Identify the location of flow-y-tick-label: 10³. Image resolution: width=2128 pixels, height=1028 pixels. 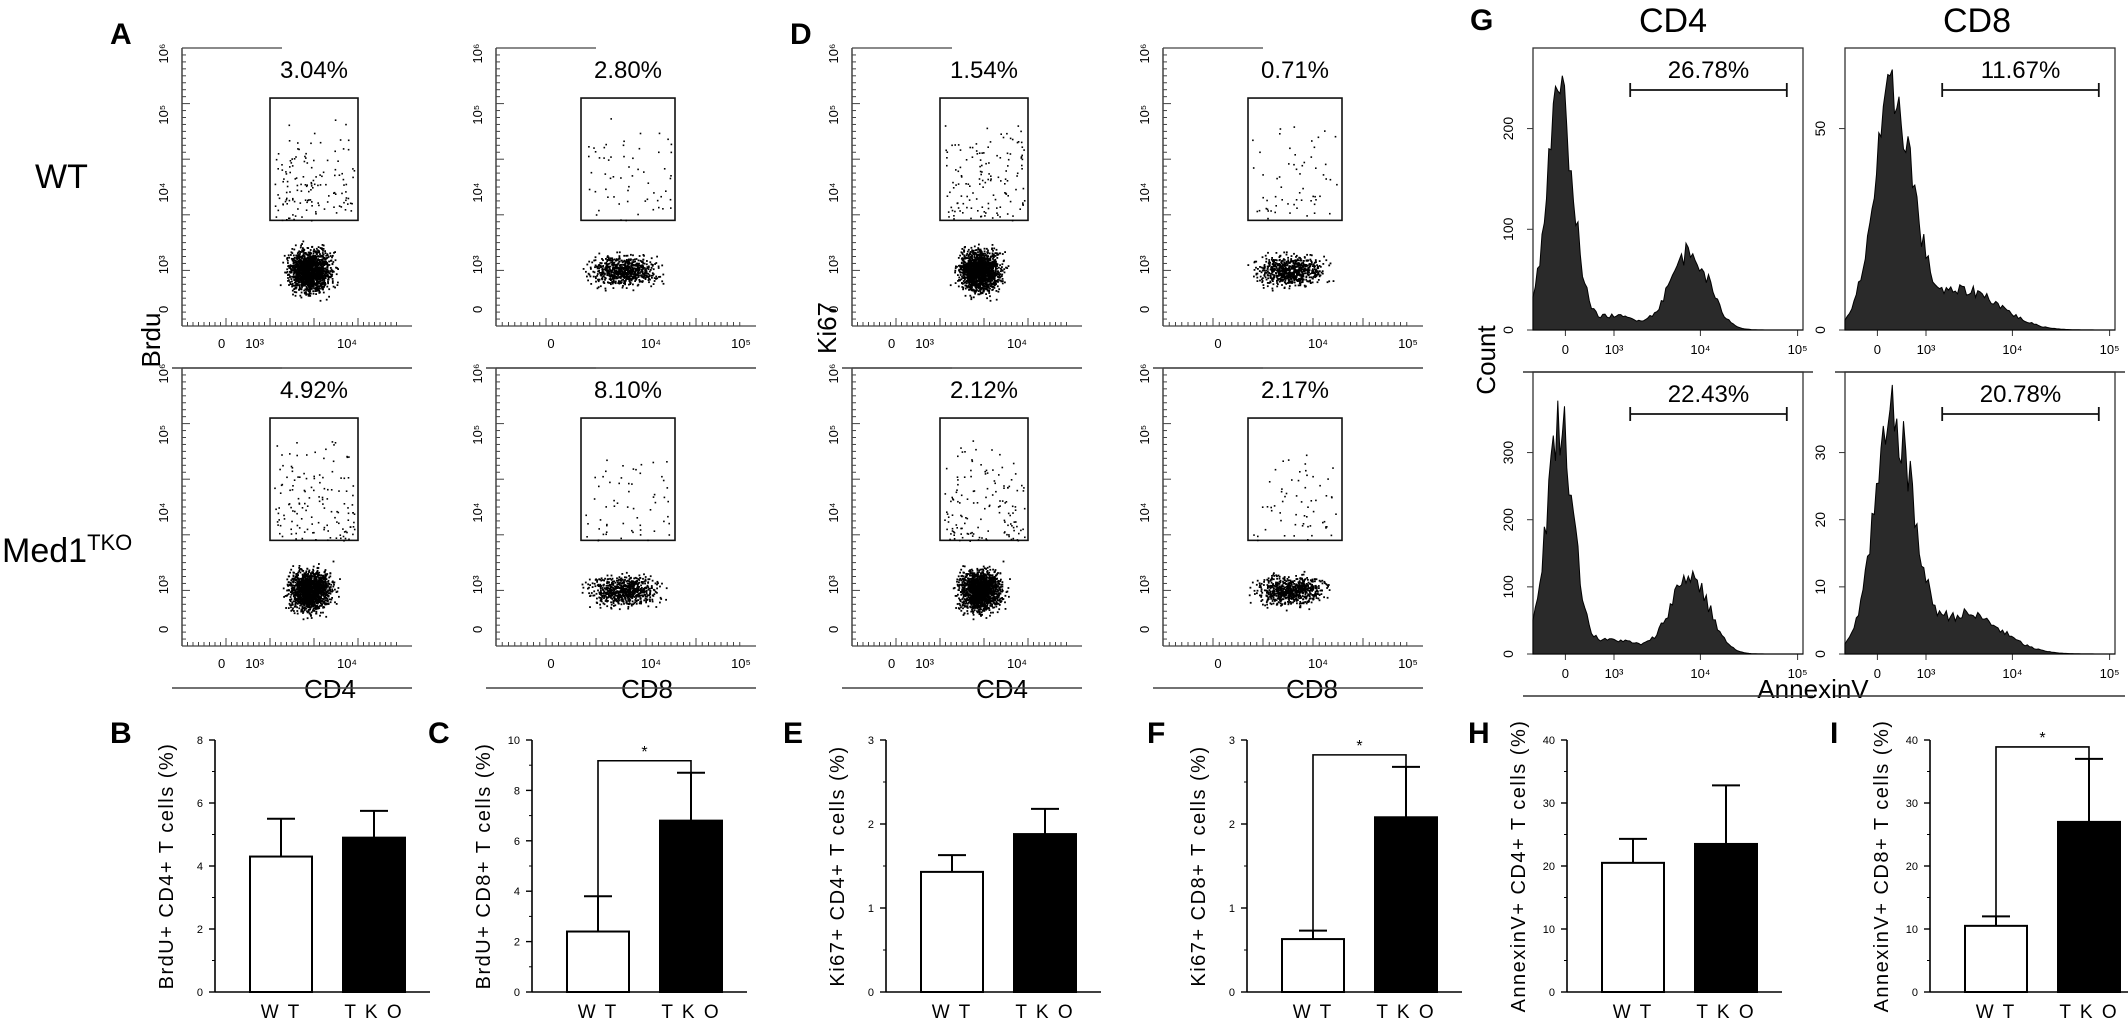
(163, 264).